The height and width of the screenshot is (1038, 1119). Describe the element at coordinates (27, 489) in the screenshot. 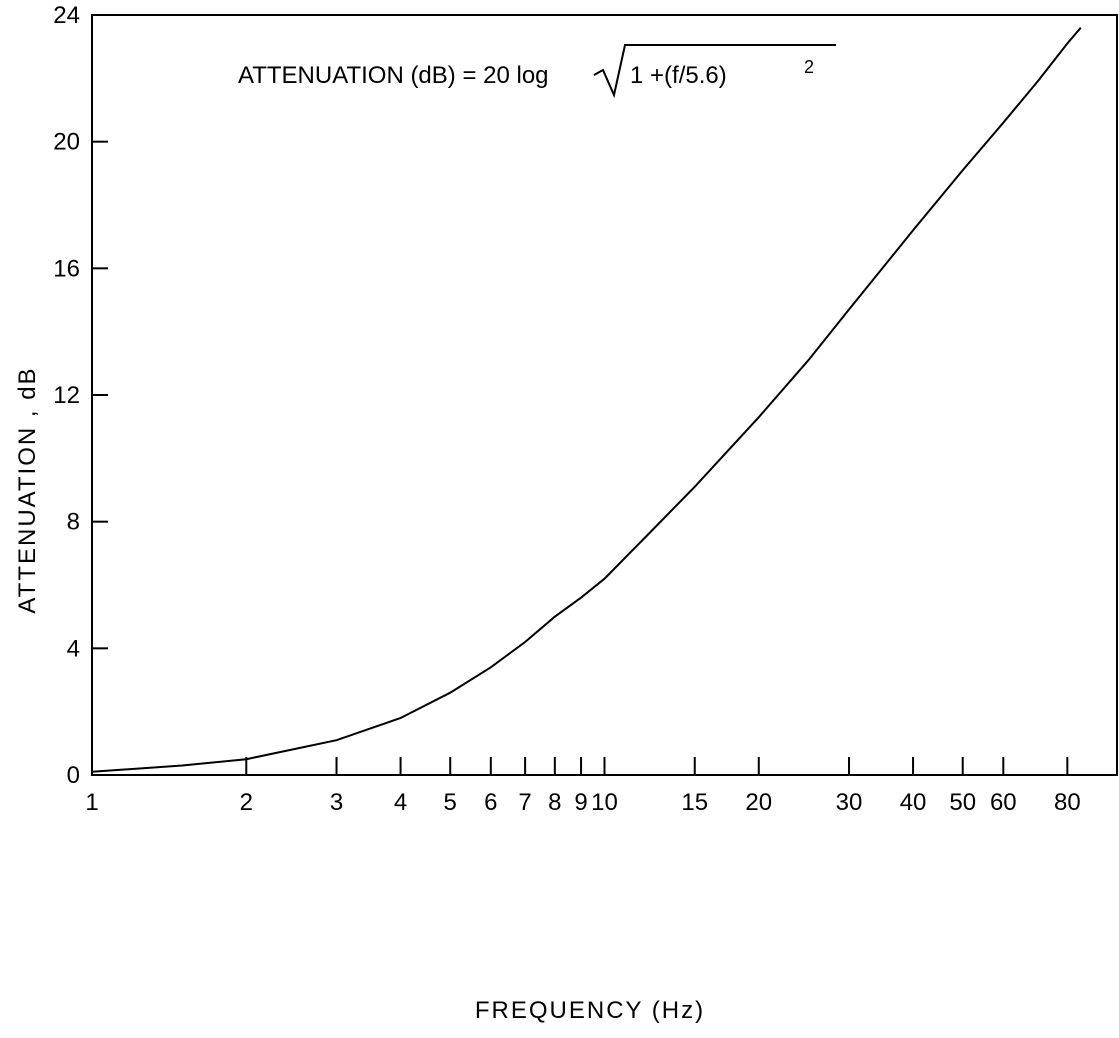

I see `y-axis-title: ATTENUATION , dB` at that location.